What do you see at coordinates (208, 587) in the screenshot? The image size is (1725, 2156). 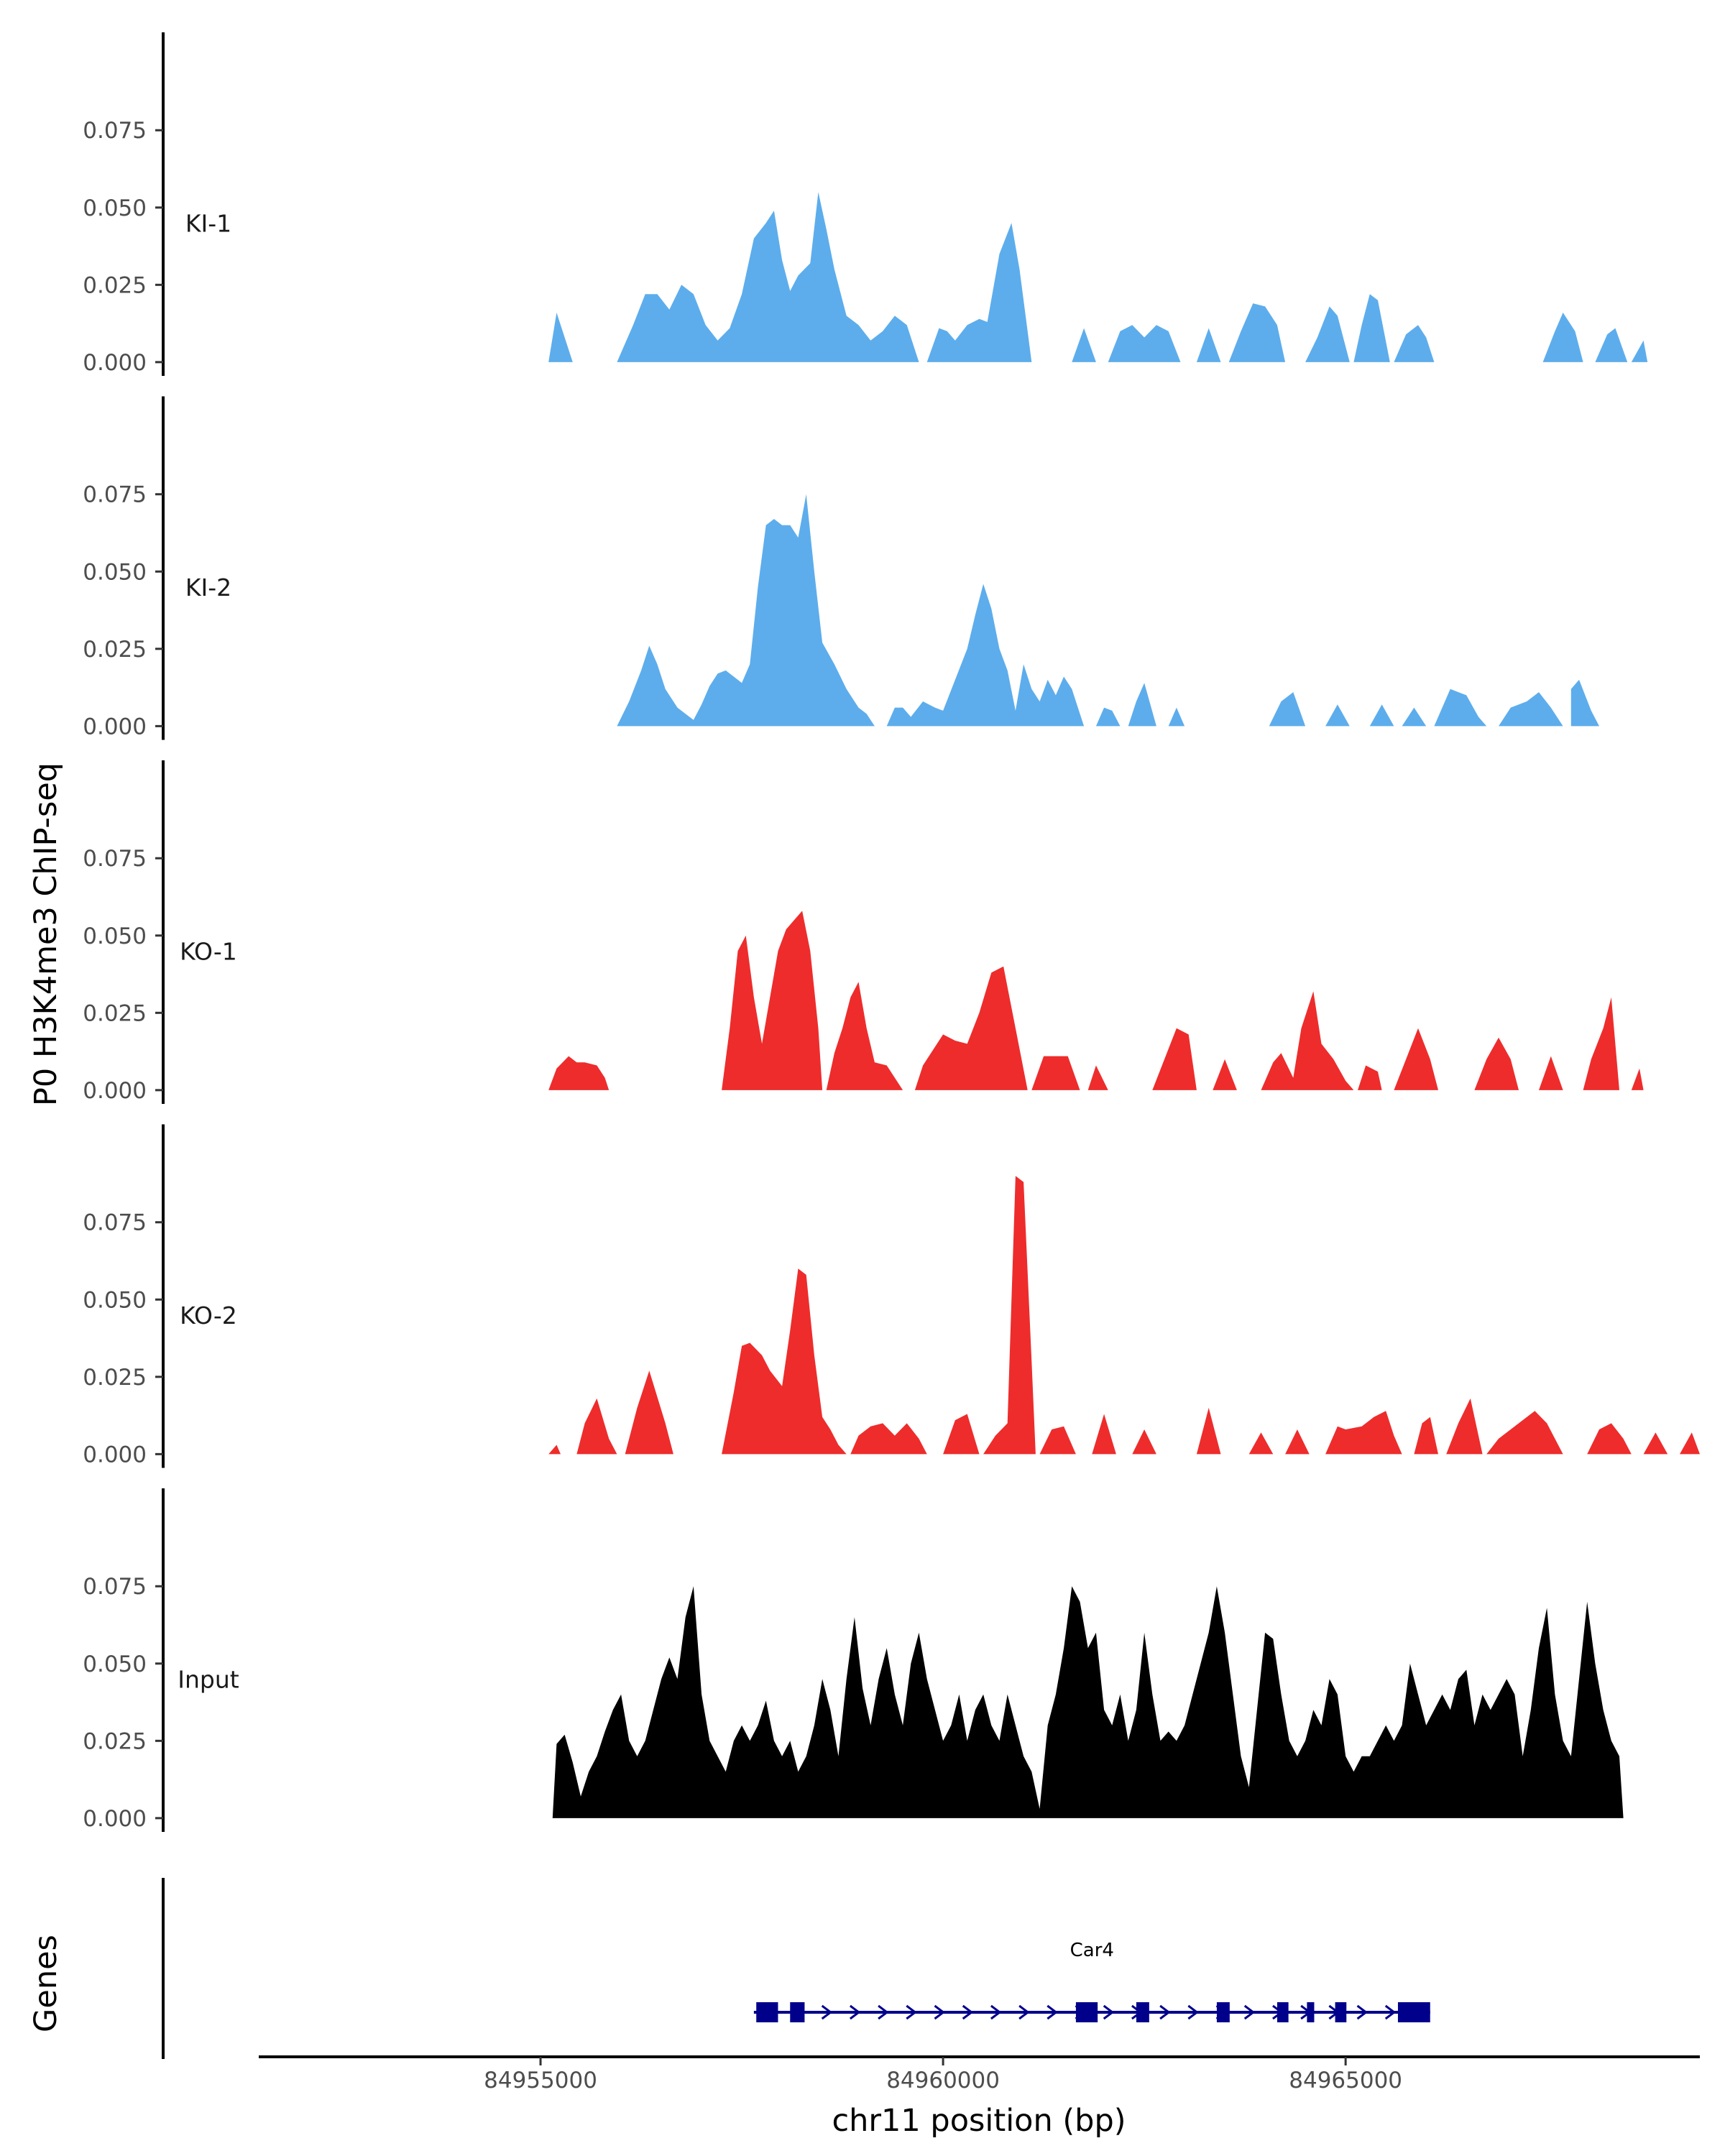 I see `track-label: KI-2` at bounding box center [208, 587].